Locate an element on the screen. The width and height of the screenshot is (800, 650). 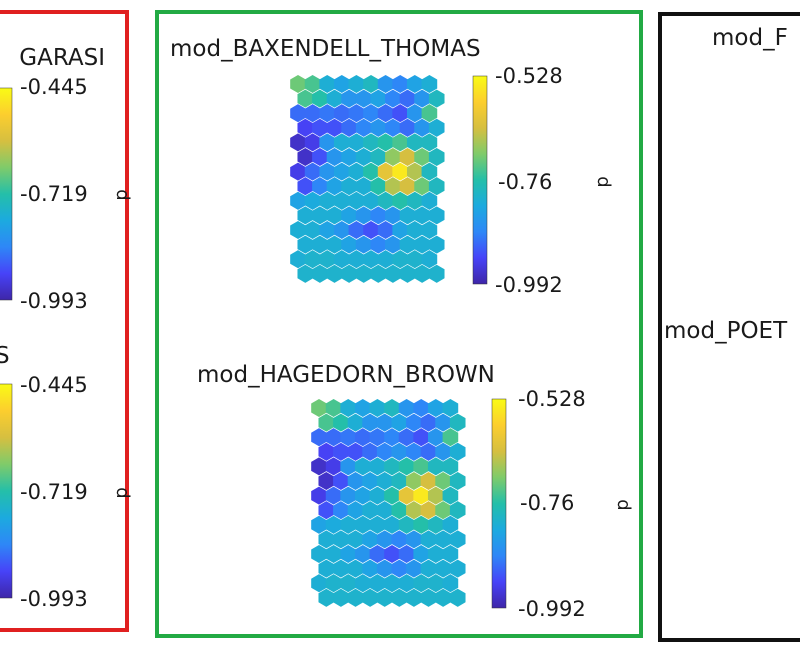
panel-title-baxendell-thomas: mod_BAXENDELL_THOMAS is located at coordinates (325, 49).